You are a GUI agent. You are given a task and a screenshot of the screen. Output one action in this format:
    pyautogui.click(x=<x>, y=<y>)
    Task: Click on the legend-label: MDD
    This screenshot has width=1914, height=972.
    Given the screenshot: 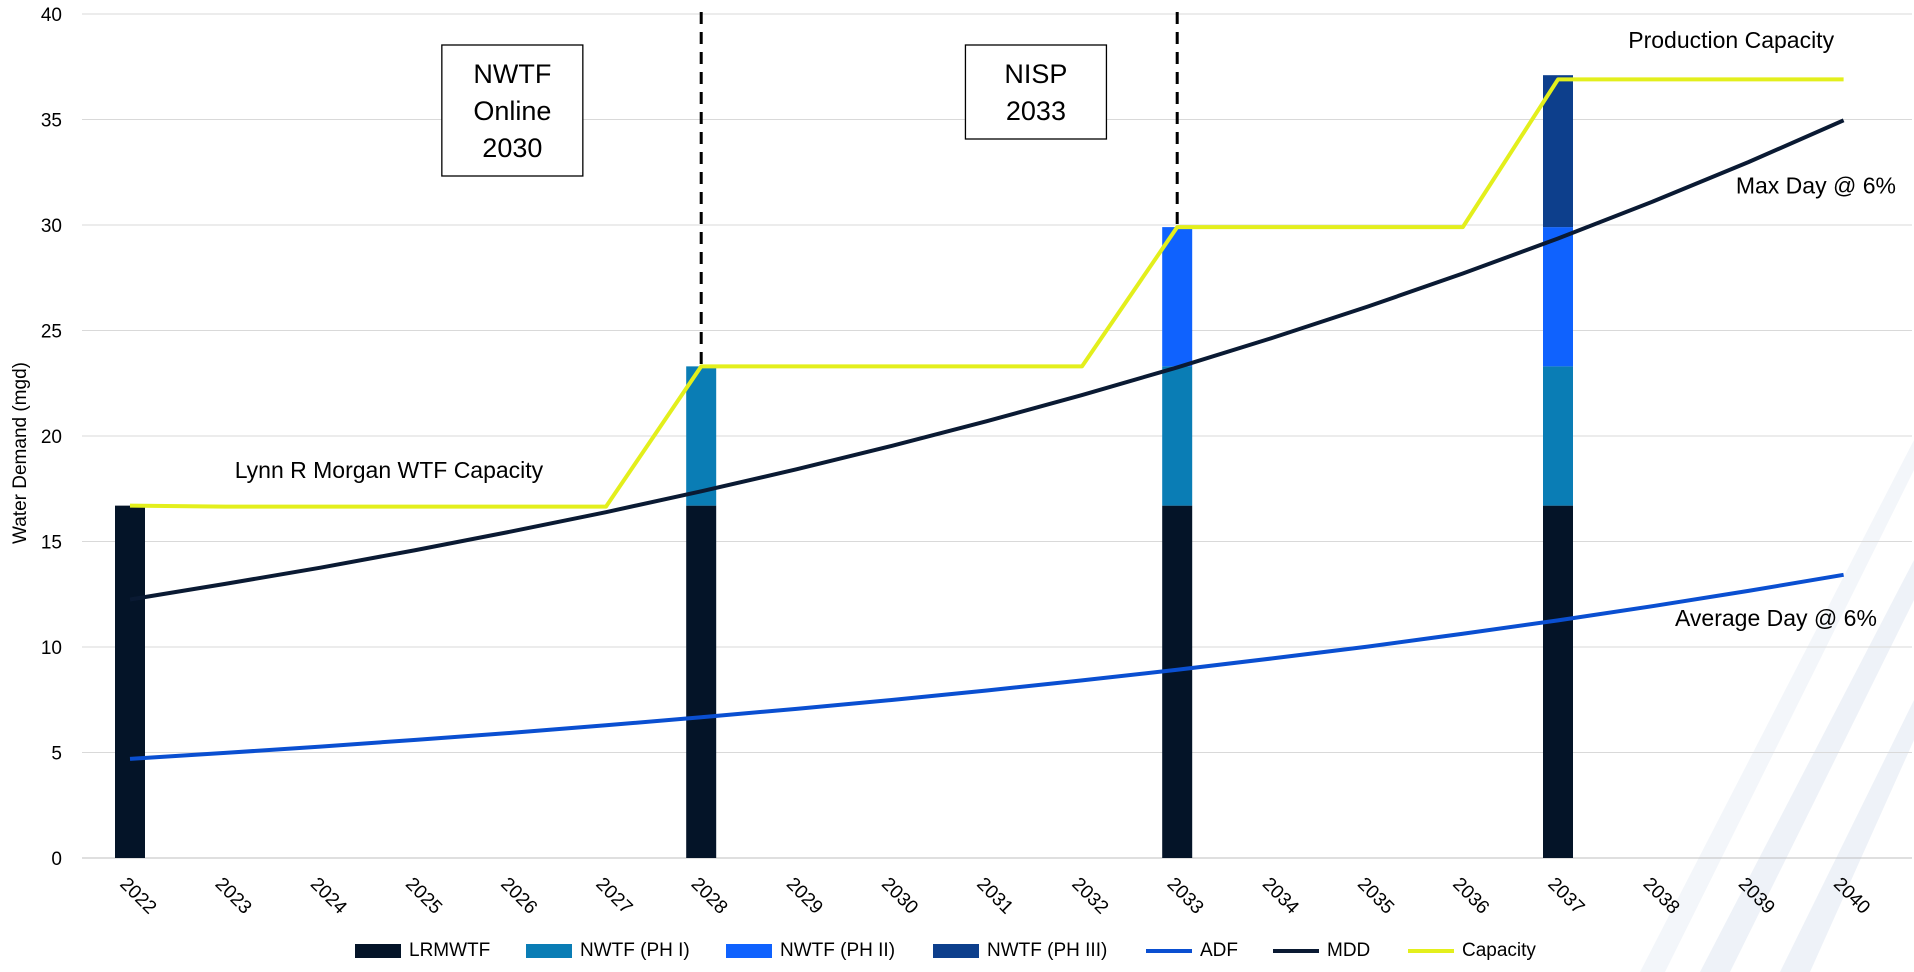 What is the action you would take?
    pyautogui.click(x=1349, y=950)
    